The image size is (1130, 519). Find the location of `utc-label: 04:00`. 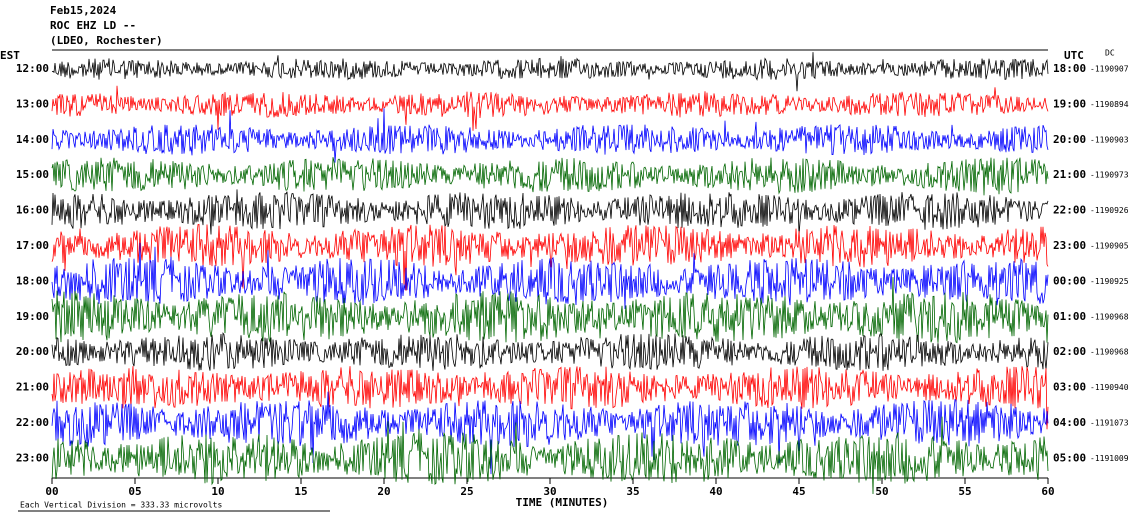

utc-label: 04:00 is located at coordinates (1069, 422).